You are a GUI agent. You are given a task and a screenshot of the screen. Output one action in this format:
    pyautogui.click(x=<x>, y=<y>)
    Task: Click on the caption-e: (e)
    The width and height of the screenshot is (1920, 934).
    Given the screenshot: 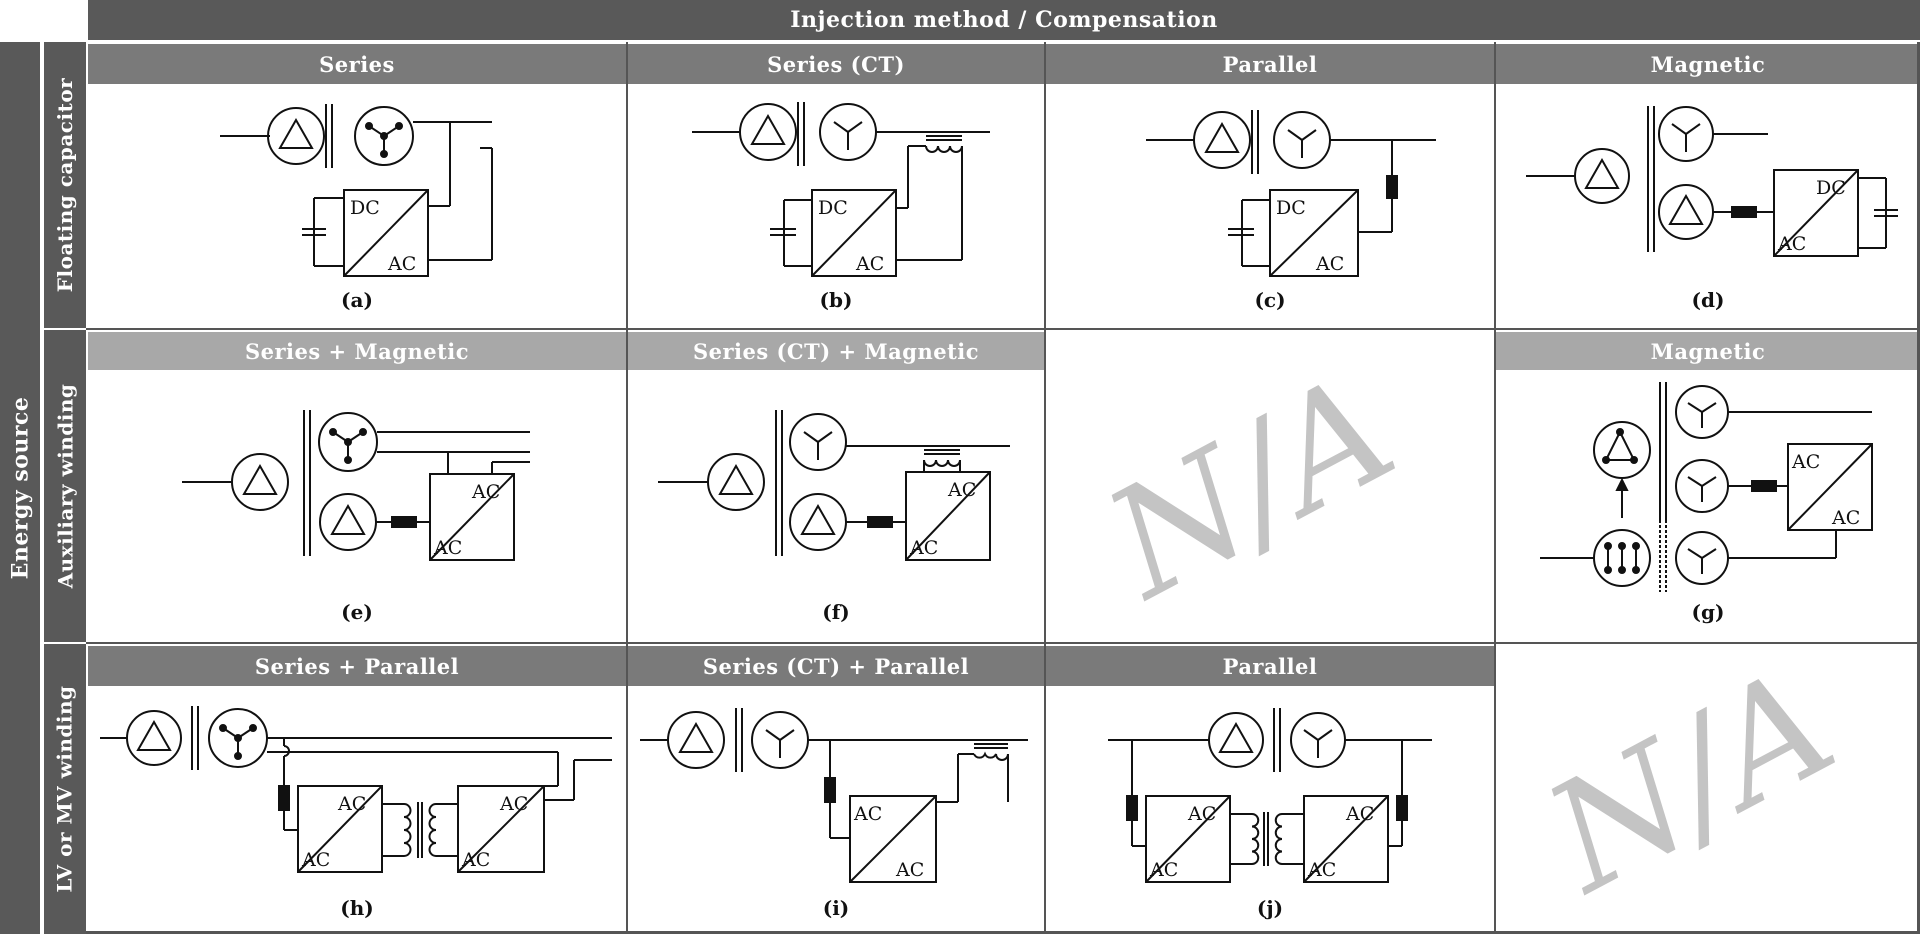 What is the action you would take?
    pyautogui.click(x=357, y=612)
    